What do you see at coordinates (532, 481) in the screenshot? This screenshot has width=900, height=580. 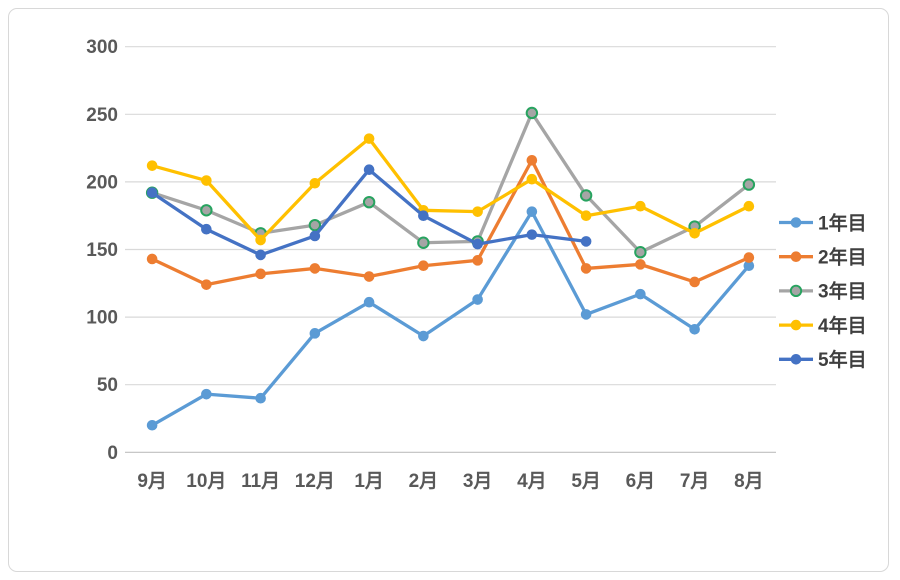 I see `x-tick-label-8: 4月` at bounding box center [532, 481].